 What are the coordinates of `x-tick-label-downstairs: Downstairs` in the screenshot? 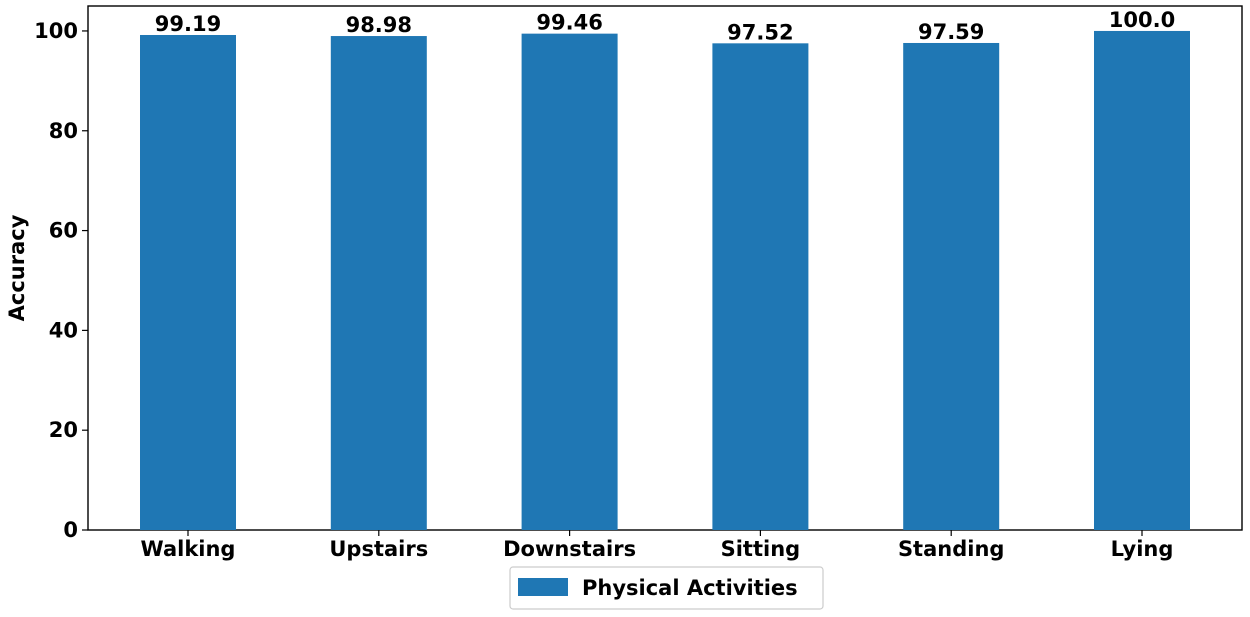 It's located at (569, 549).